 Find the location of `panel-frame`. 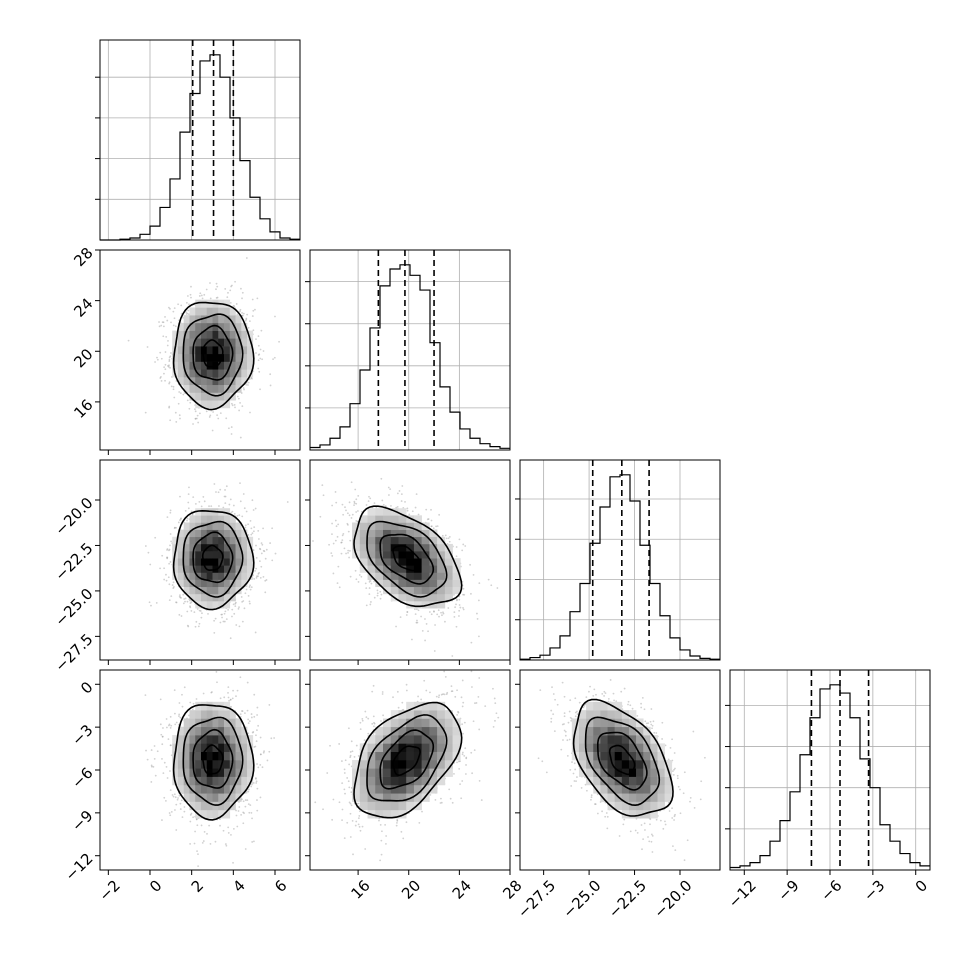

panel-frame is located at coordinates (410, 350).